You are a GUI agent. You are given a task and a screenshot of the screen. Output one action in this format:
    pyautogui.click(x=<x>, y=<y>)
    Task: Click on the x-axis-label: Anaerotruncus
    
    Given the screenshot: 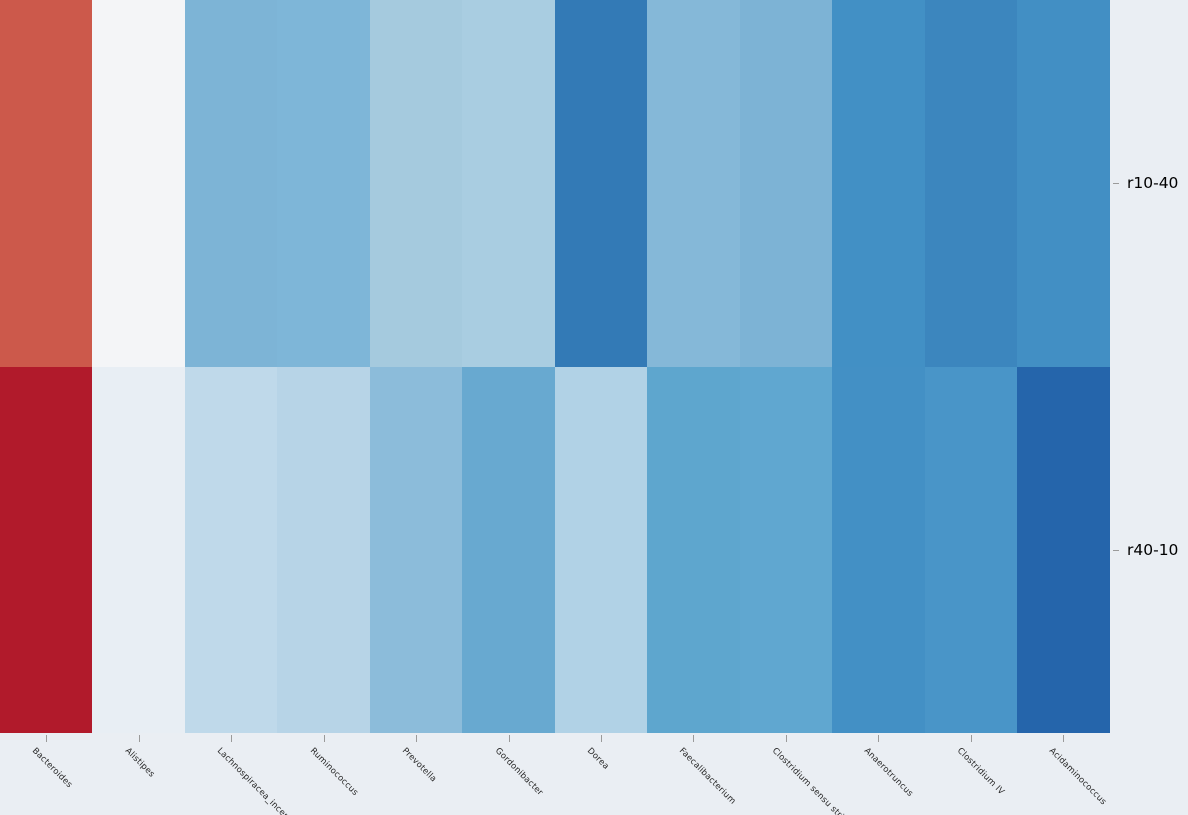 What is the action you would take?
    pyautogui.click(x=889, y=772)
    